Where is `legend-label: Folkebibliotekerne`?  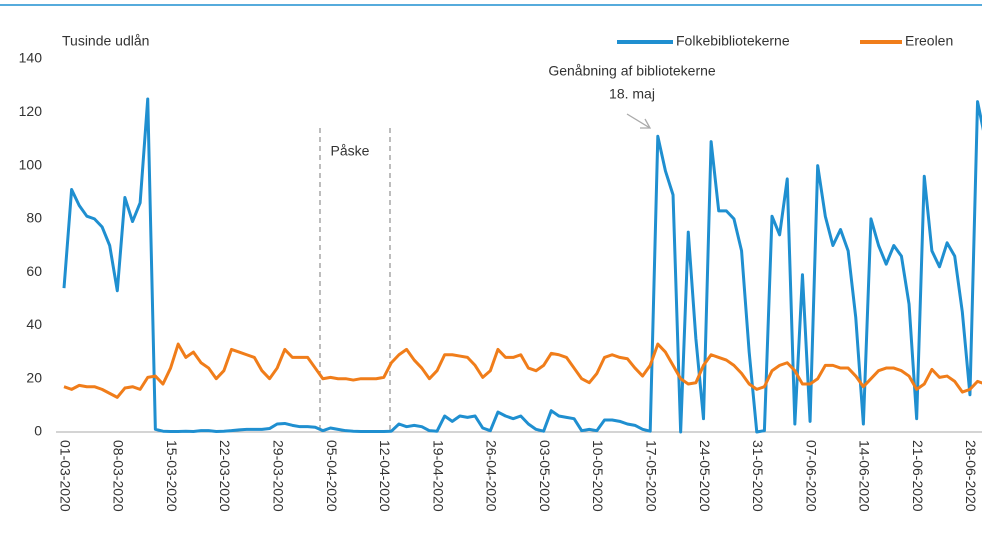
legend-label: Folkebibliotekerne is located at coordinates (733, 41).